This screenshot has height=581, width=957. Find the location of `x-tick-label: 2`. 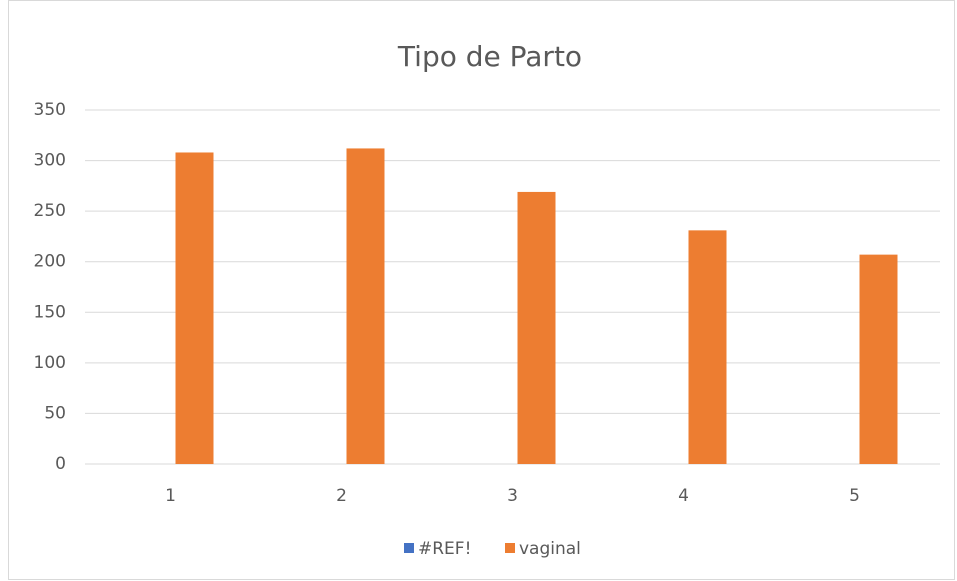

x-tick-label: 2 is located at coordinates (341, 496).